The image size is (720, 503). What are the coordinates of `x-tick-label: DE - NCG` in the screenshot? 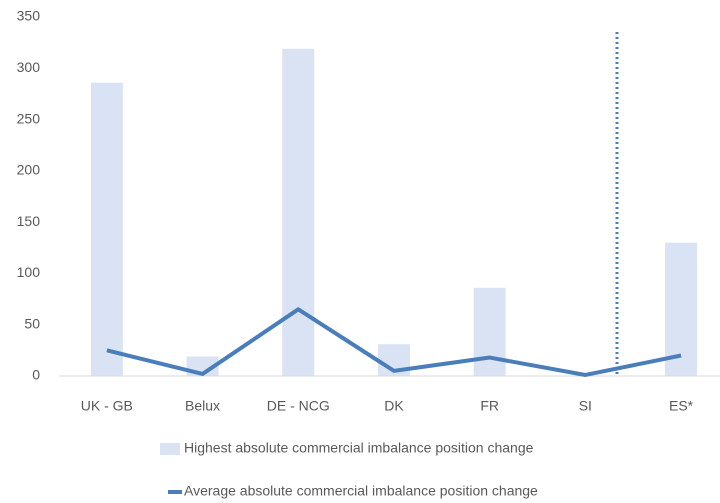 It's located at (298, 406).